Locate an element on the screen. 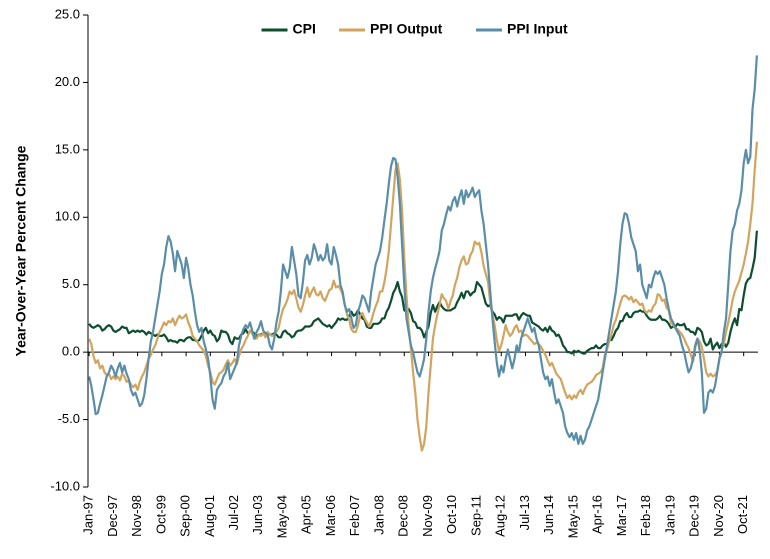 The image size is (770, 559). x-tick-label: Aug-01 is located at coordinates (209, 516).